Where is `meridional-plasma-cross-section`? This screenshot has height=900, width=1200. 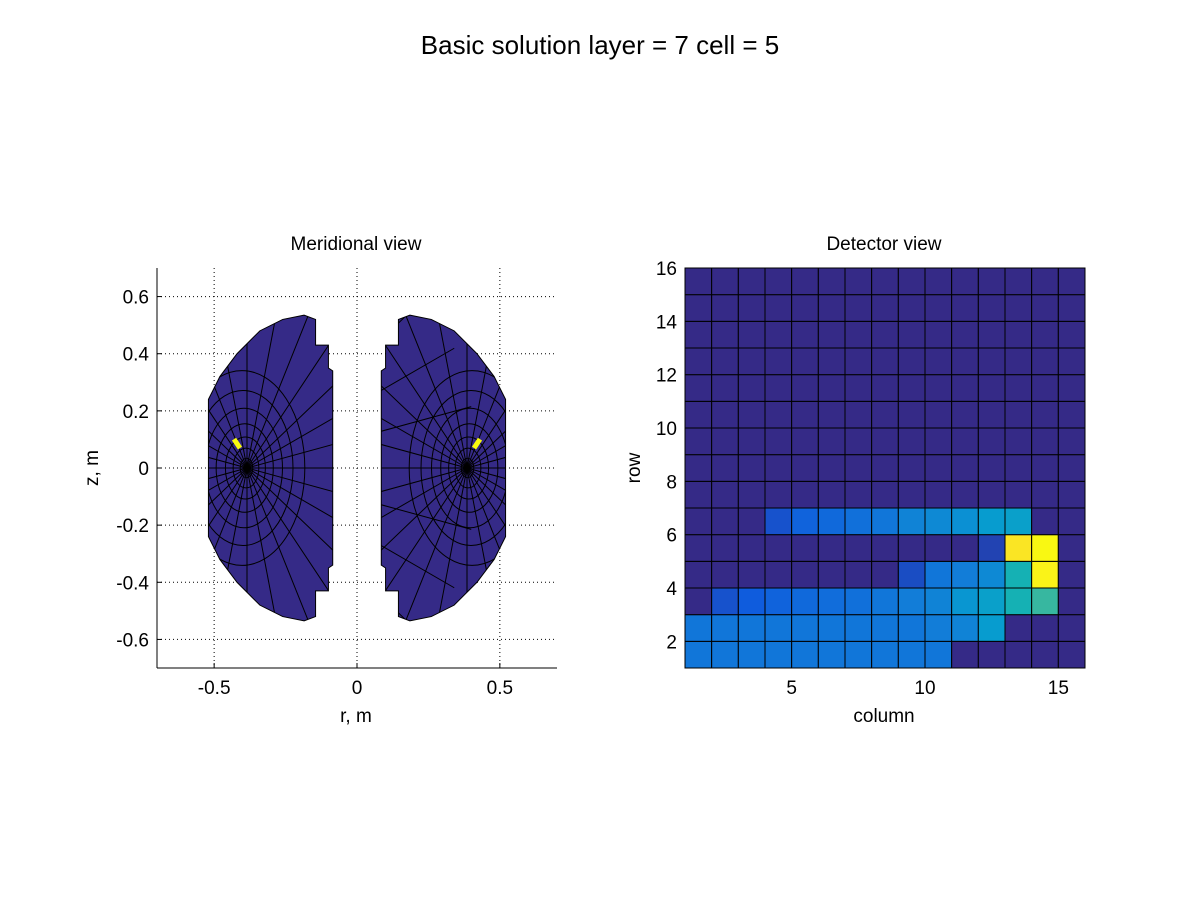 meridional-plasma-cross-section is located at coordinates (357, 468).